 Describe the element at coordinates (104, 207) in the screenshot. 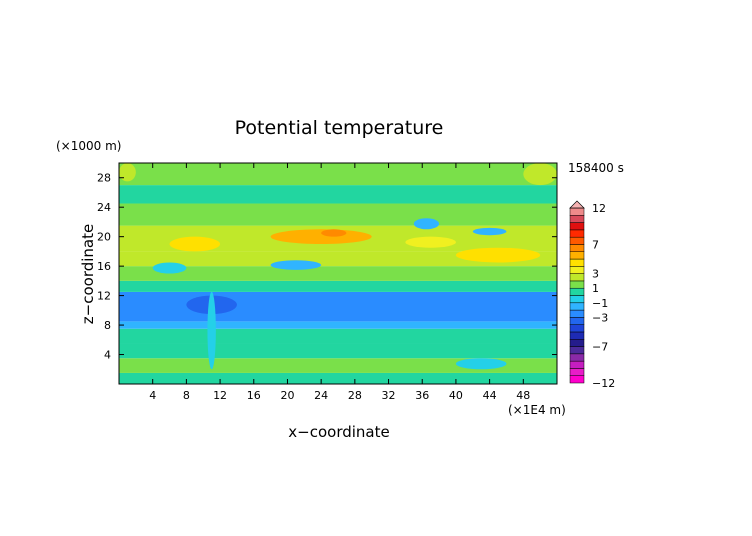

I see `y-tick-label: 24` at that location.